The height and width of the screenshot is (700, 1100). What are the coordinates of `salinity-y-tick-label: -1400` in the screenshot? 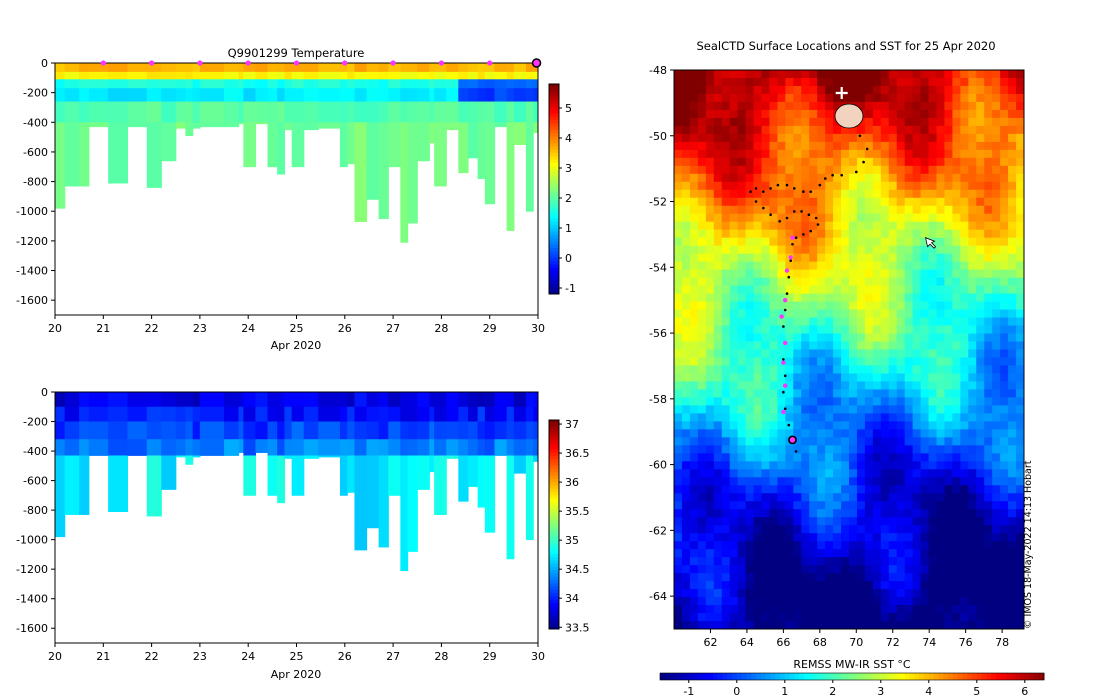 It's located at (32, 599).